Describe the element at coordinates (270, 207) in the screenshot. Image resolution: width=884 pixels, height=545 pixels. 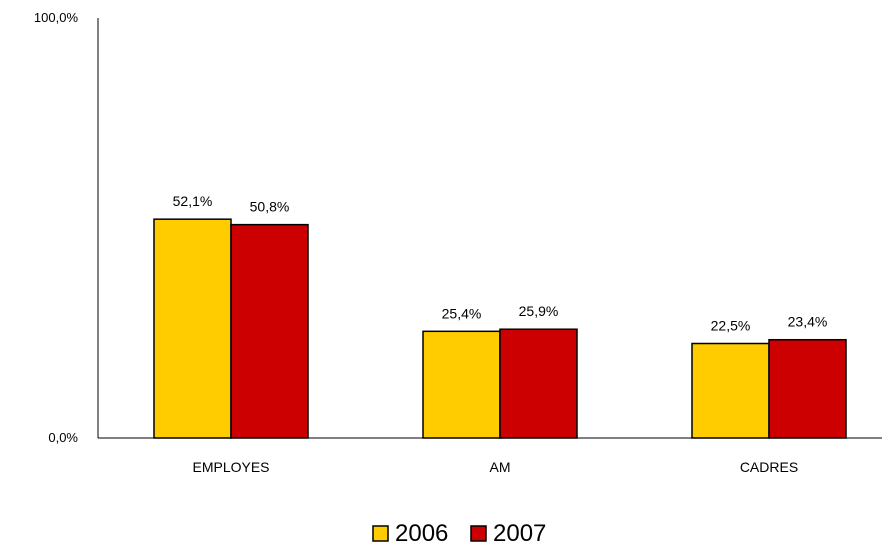
I see `data-label-2007-employes: 50,8%` at that location.